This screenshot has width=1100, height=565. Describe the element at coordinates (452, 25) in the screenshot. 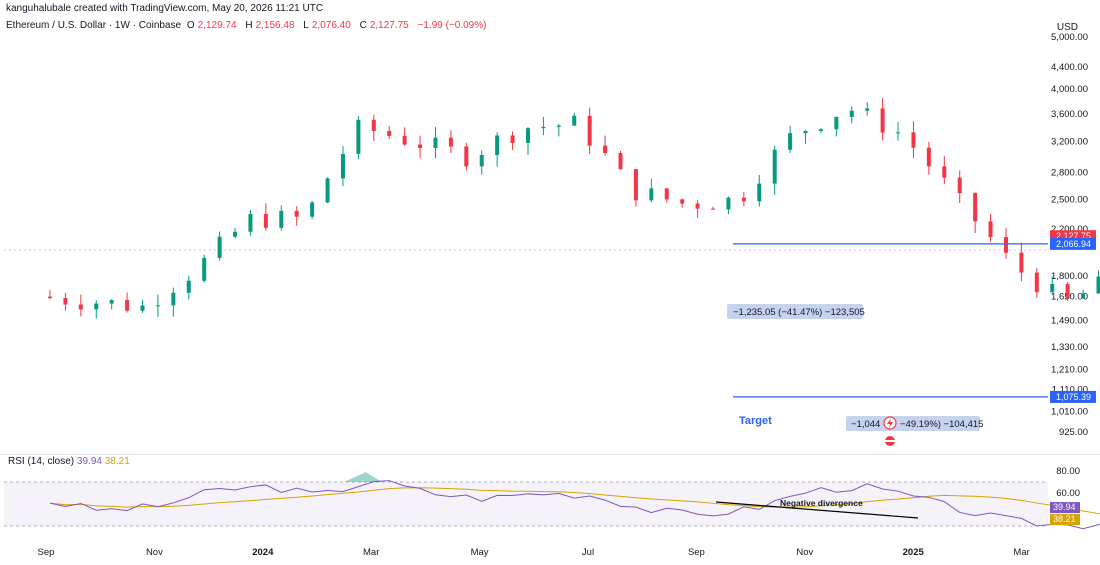

I see `change-value: −1.99 (−0.09%)` at that location.